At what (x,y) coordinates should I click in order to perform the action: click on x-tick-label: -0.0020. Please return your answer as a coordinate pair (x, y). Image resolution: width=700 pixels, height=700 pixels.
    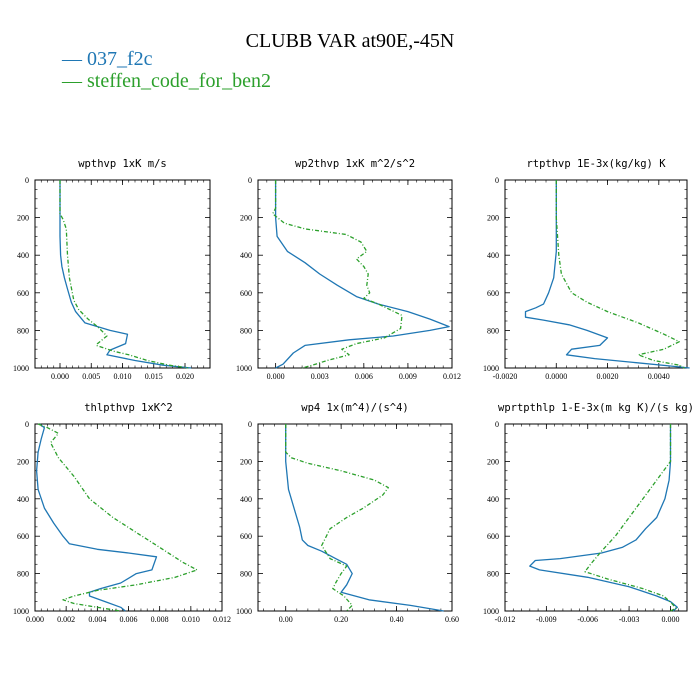
    Looking at the image, I should click on (505, 376).